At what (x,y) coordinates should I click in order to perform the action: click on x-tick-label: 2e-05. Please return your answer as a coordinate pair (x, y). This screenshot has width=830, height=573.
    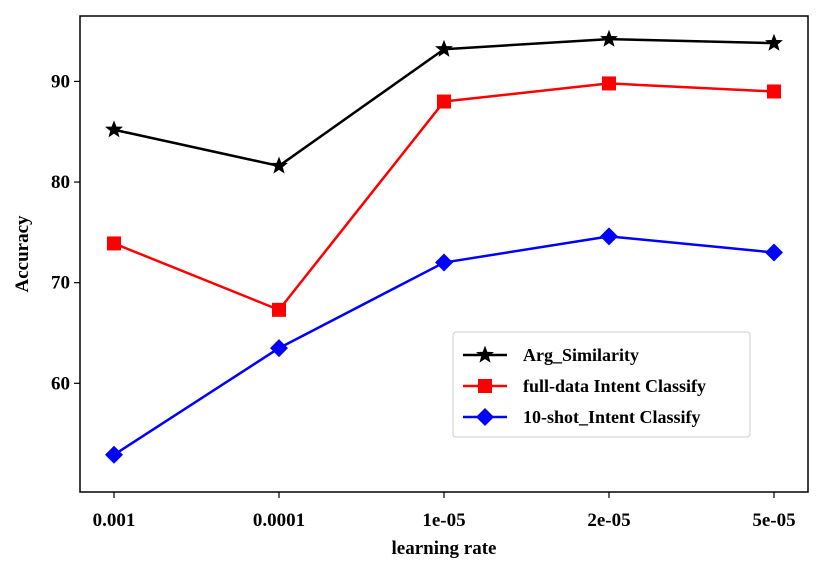
    Looking at the image, I should click on (608, 520).